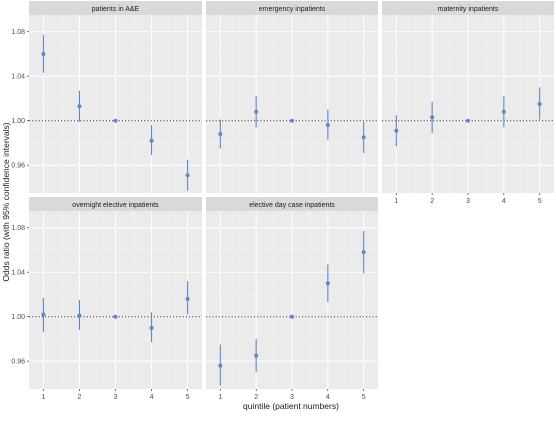 This screenshot has width=556, height=421. Describe the element at coordinates (292, 97) in the screenshot. I see `facet-panel: emergency inpatients` at that location.